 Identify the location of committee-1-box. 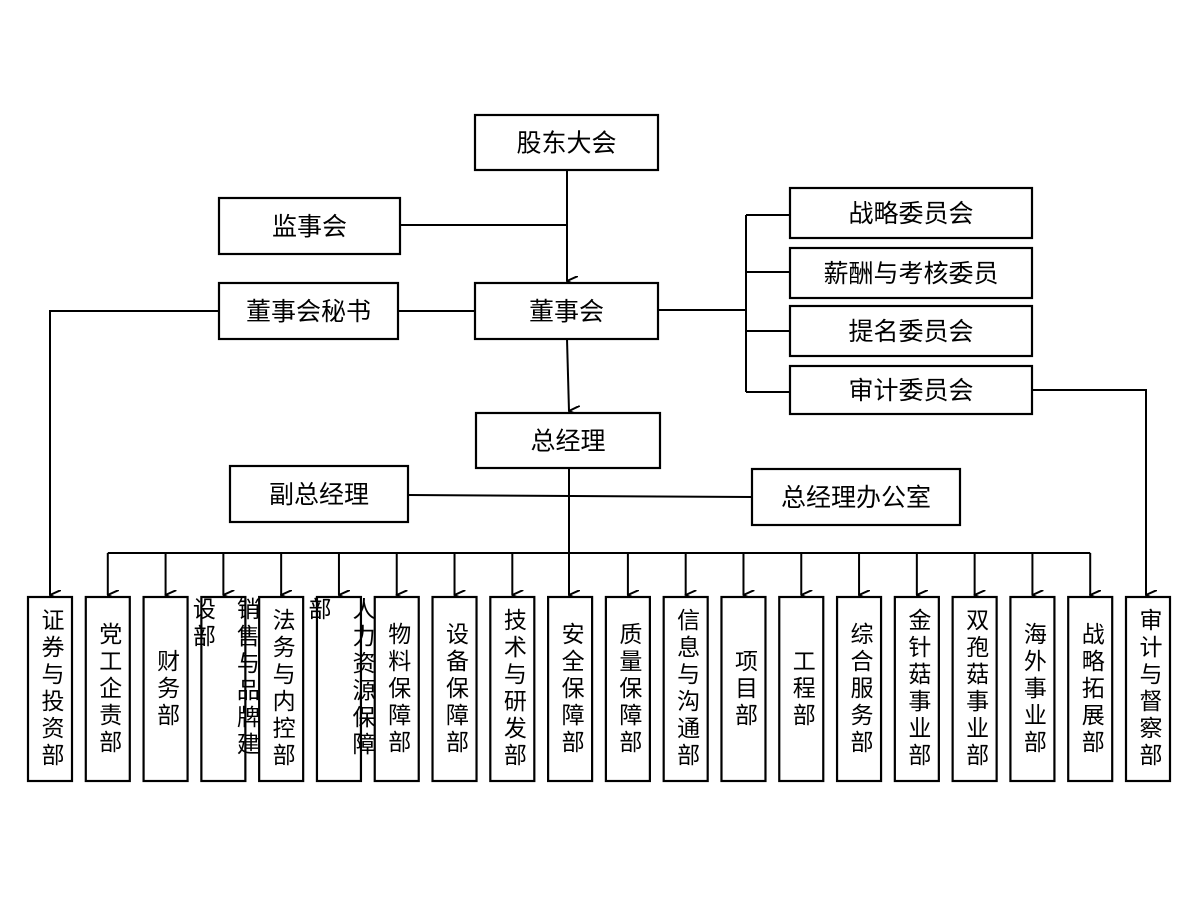
(911, 273).